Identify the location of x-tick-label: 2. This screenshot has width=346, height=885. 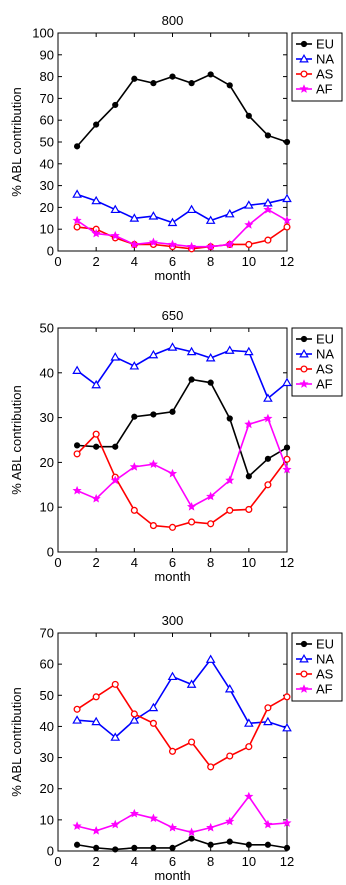
(96, 861).